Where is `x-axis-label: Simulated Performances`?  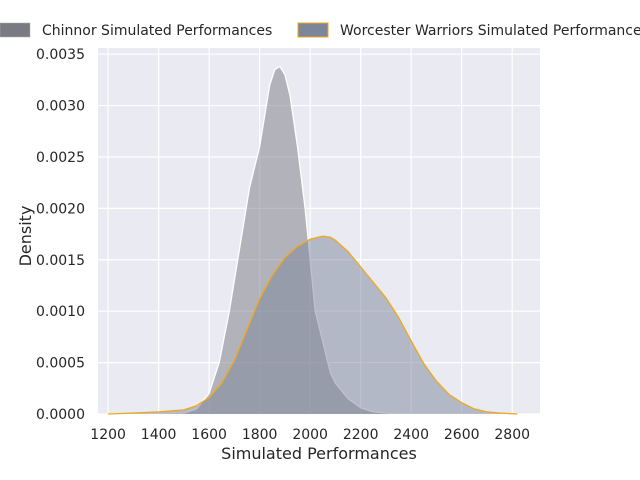 x-axis-label: Simulated Performances is located at coordinates (319, 453).